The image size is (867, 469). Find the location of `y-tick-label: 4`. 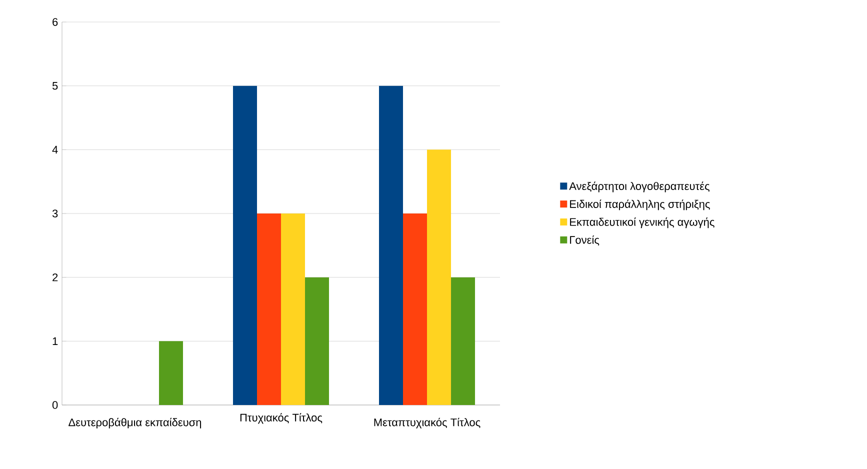

y-tick-label: 4 is located at coordinates (55, 150).